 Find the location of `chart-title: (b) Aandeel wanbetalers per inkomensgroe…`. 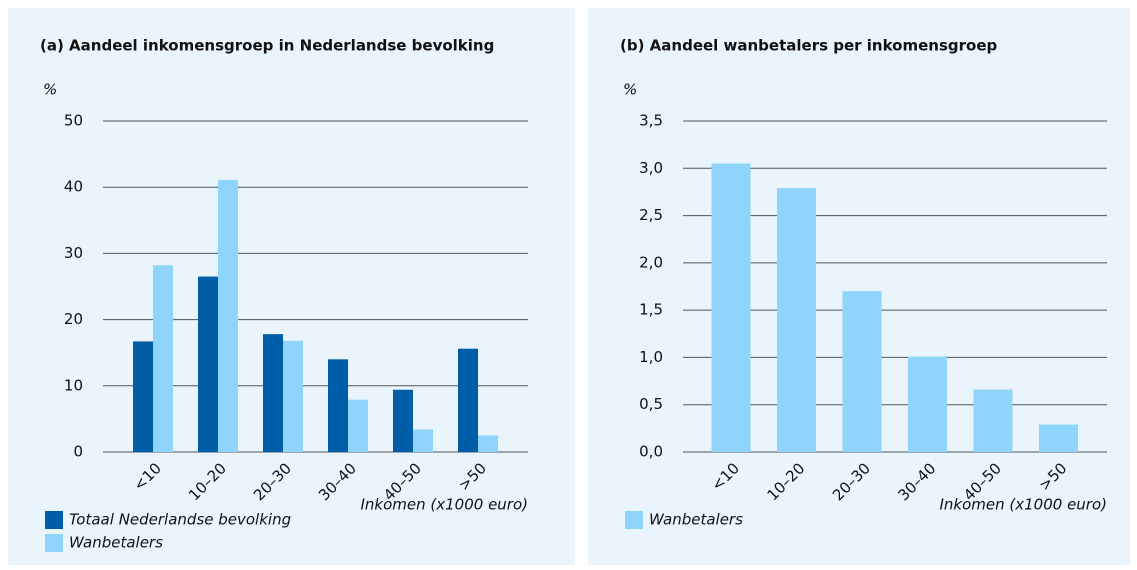

chart-title: (b) Aandeel wanbetalers per inkomensgroe… is located at coordinates (809, 46).